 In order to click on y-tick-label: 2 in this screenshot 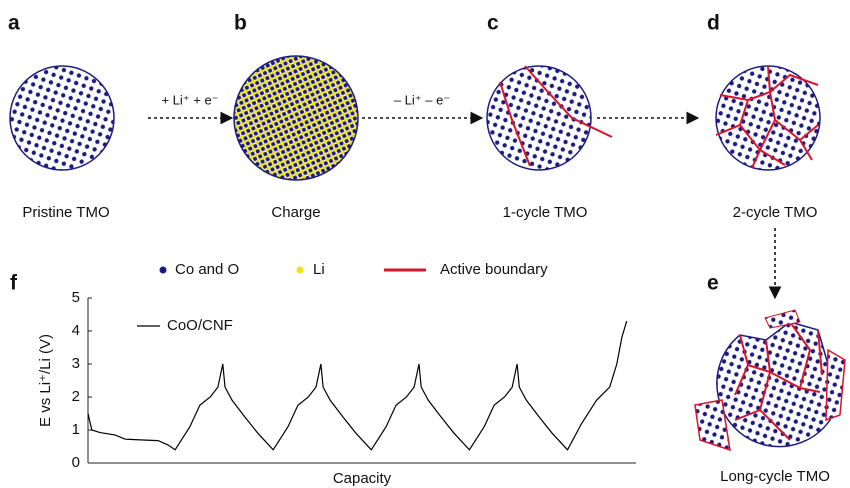, I will do `click(76, 396)`.